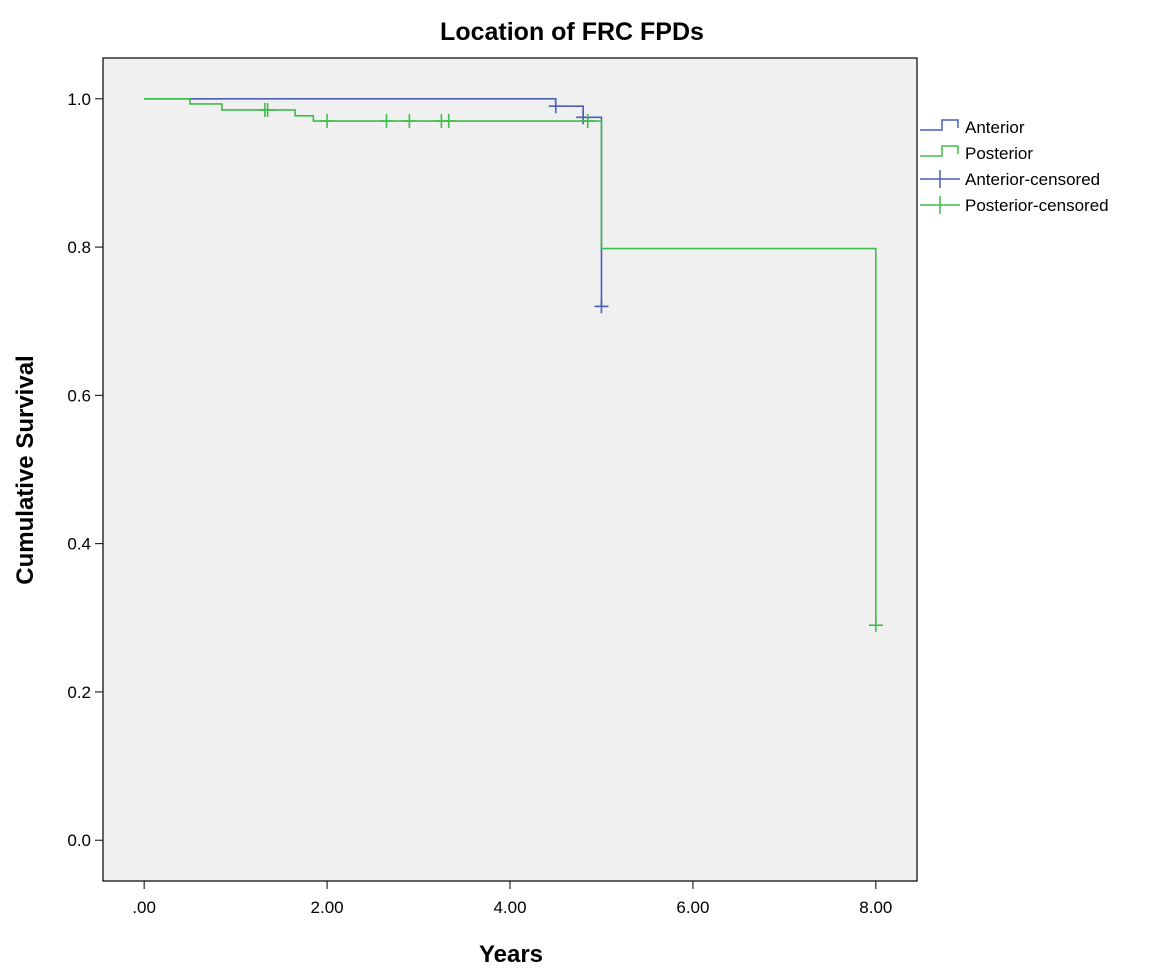 The height and width of the screenshot is (969, 1155). I want to click on chart-title: Location of FRC FPDs, so click(572, 32).